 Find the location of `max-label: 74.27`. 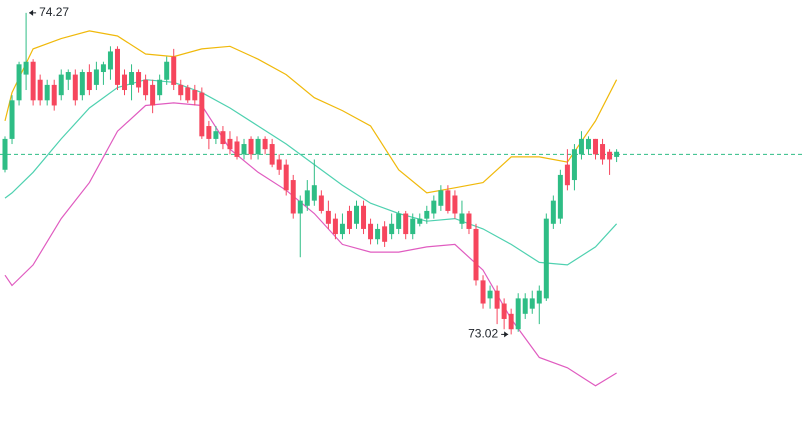

max-label: 74.27 is located at coordinates (54, 12).